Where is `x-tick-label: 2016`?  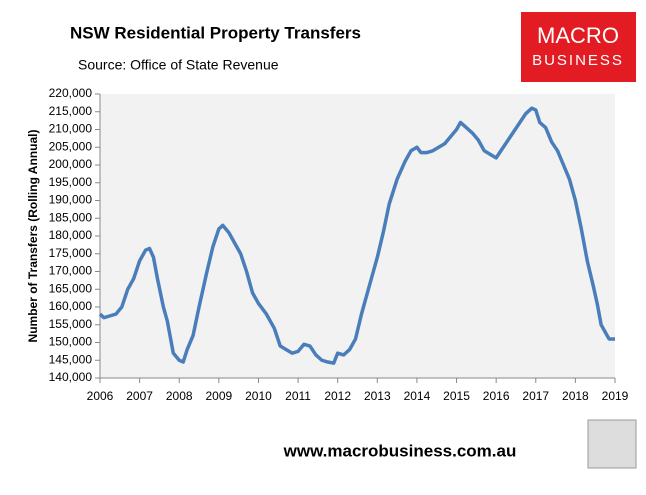 x-tick-label: 2016 is located at coordinates (496, 396).